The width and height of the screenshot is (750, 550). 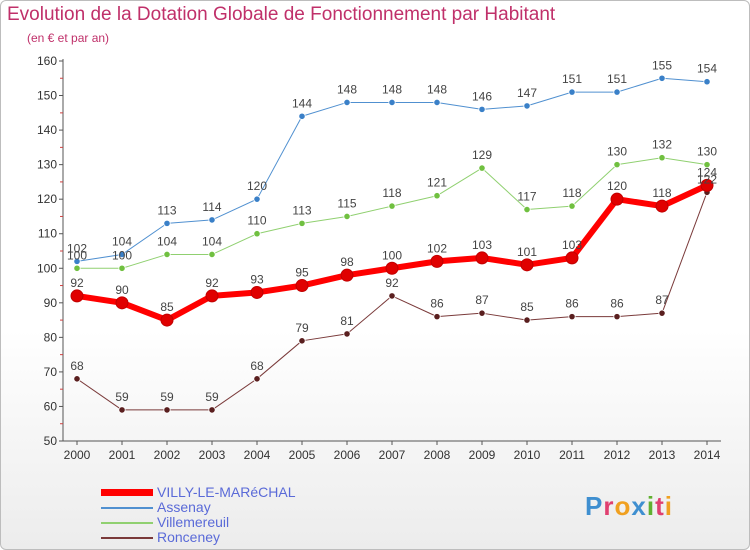 I want to click on data-label: 68, so click(x=77, y=366).